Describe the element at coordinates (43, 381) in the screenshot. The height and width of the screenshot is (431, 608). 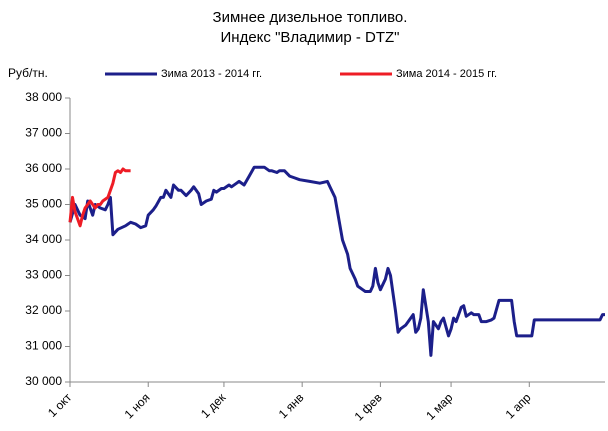
I see `y-tick-label: 30 000` at that location.